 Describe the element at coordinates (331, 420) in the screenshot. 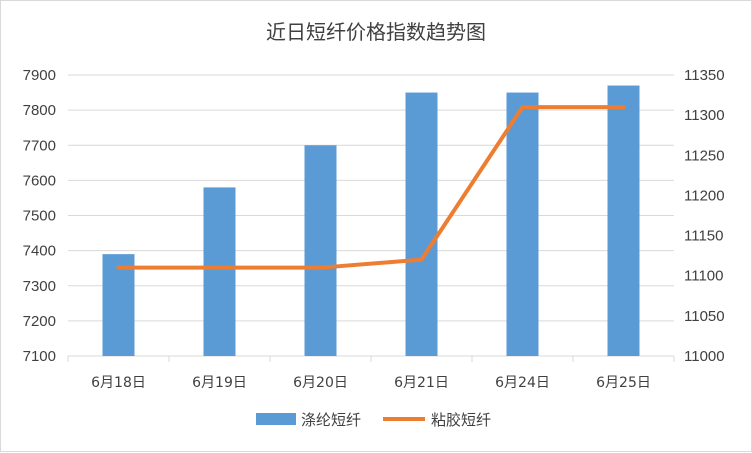

I see `legend-label-polyester: 涤纶短纤` at that location.